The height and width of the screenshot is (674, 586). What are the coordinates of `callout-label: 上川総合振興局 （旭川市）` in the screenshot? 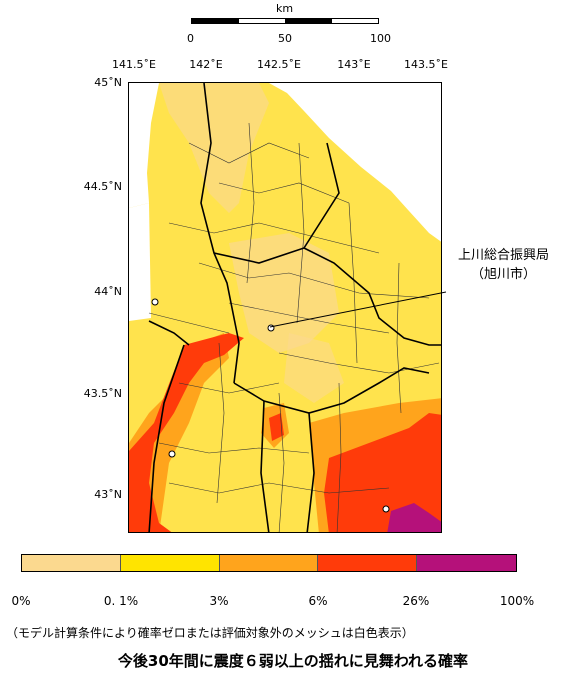 It's located at (503, 265).